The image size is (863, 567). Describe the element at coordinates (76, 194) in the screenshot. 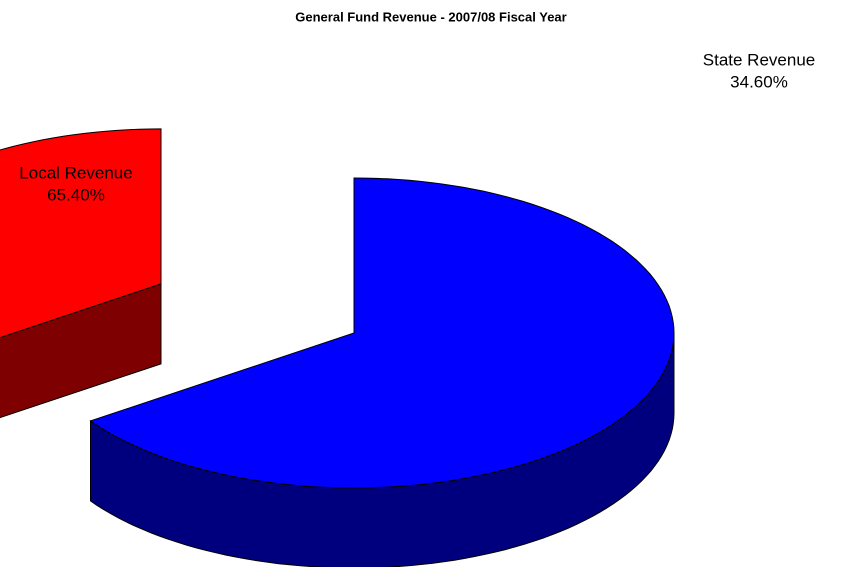

I see `slice-value-label: 65.40%` at that location.